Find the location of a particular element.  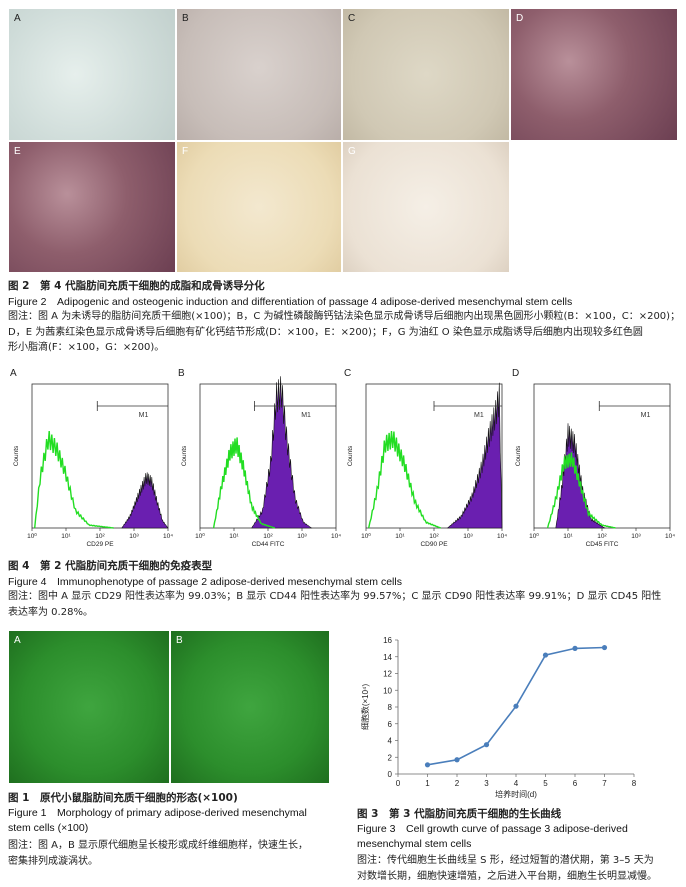

panel-letter: F is located at coordinates (185, 151).